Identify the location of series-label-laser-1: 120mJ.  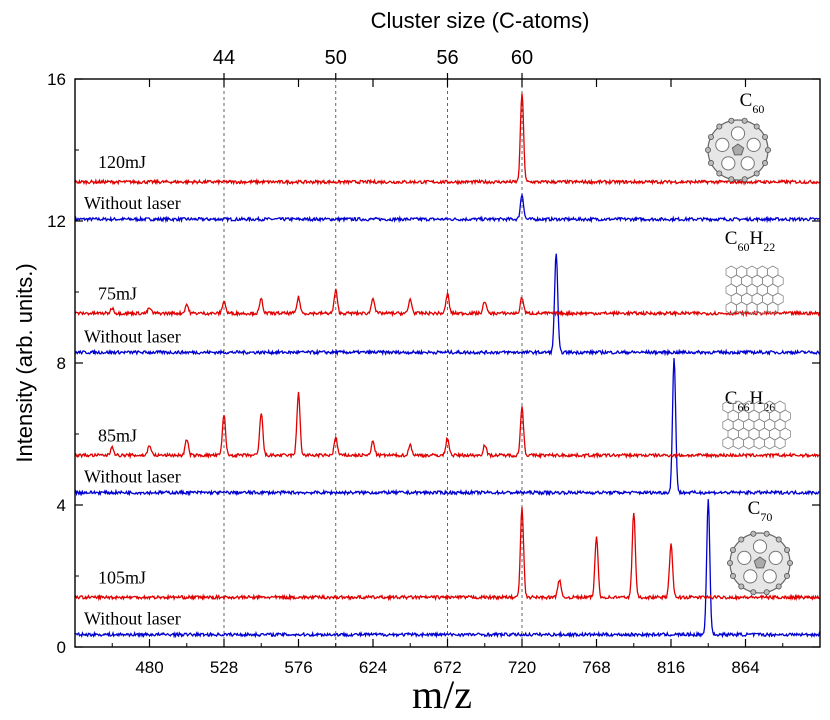
(122, 162).